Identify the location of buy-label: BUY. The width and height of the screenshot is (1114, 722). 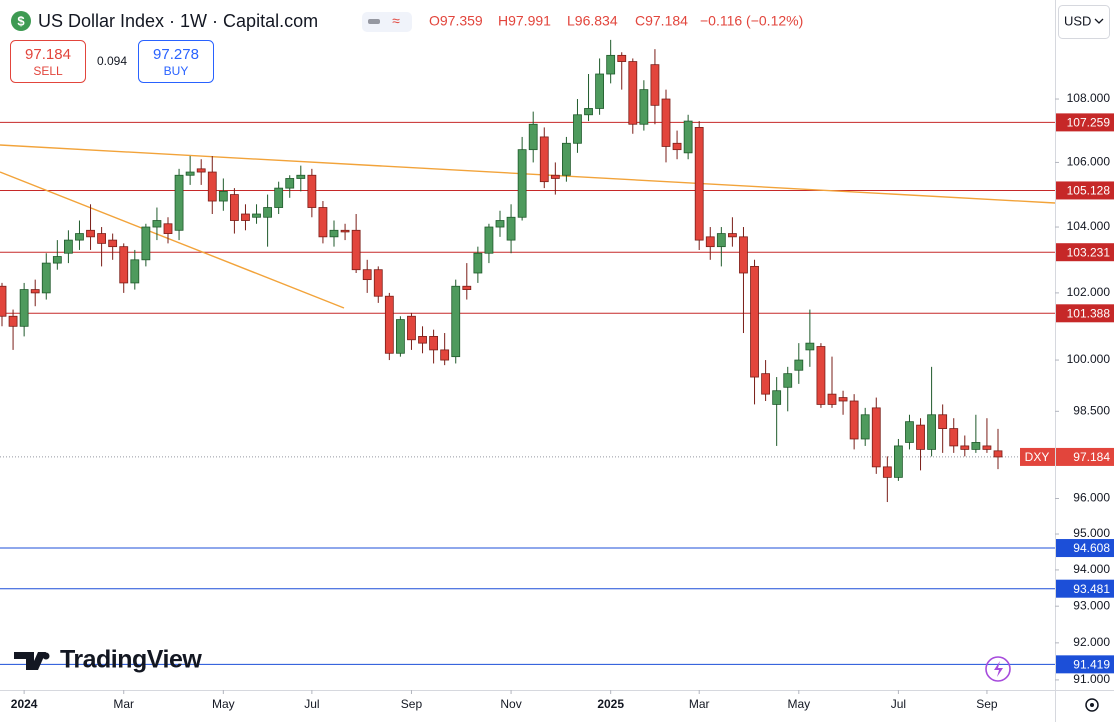
(176, 71).